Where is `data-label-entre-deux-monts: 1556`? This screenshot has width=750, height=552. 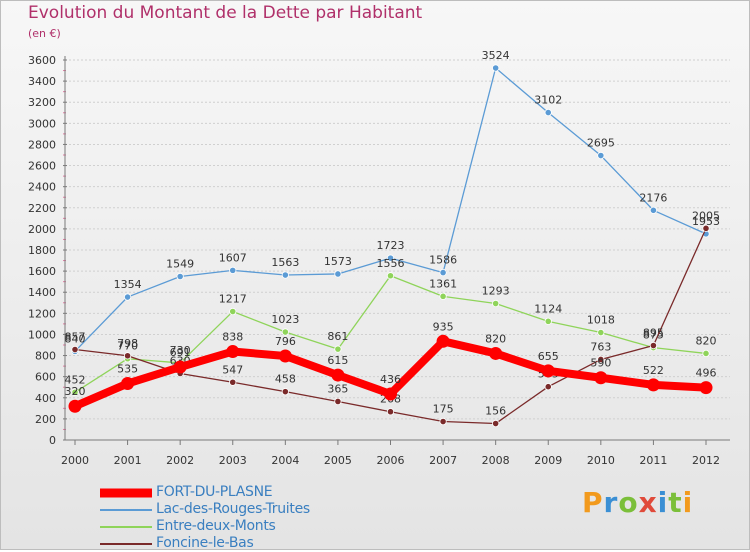
data-label-entre-deux-monts: 1556 is located at coordinates (391, 263).